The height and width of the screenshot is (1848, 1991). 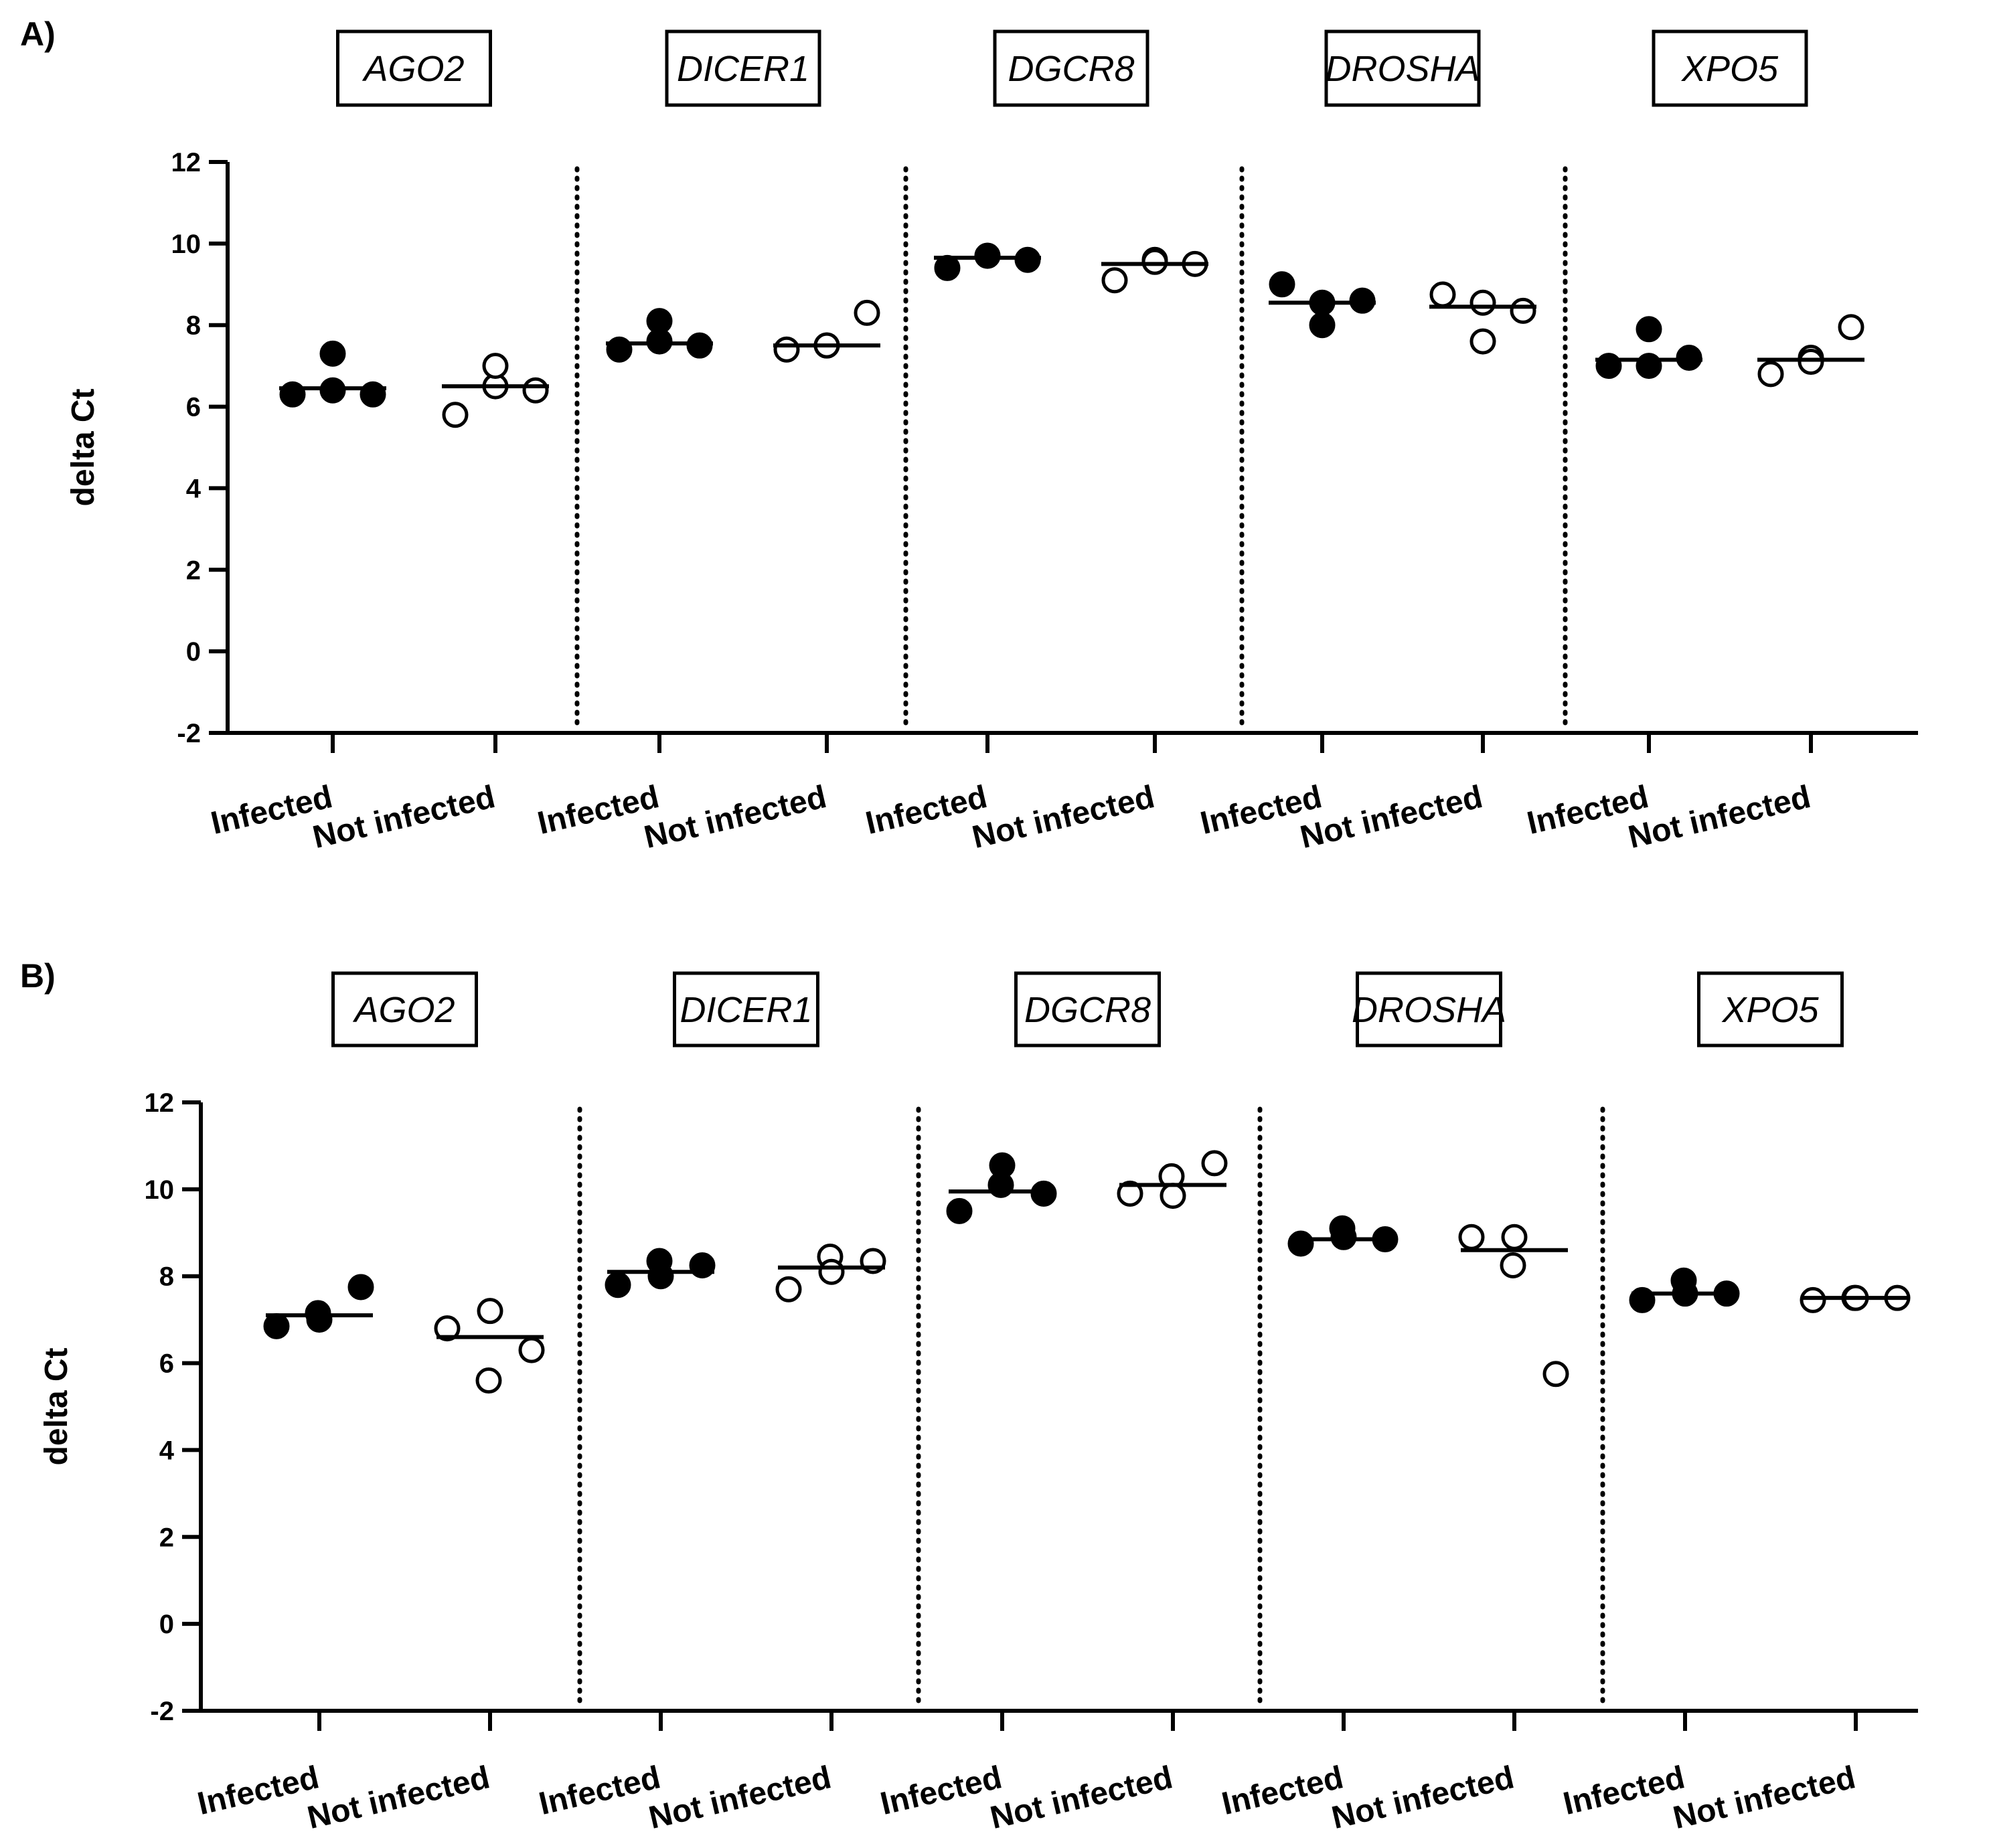 What do you see at coordinates (38, 34) in the screenshot?
I see `panel-label: A)` at bounding box center [38, 34].